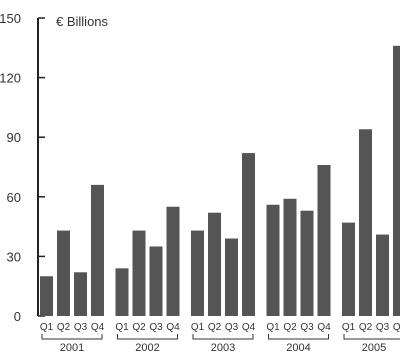 This screenshot has height=352, width=400. What do you see at coordinates (223, 347) in the screenshot?
I see `year-label: 2003` at bounding box center [223, 347].